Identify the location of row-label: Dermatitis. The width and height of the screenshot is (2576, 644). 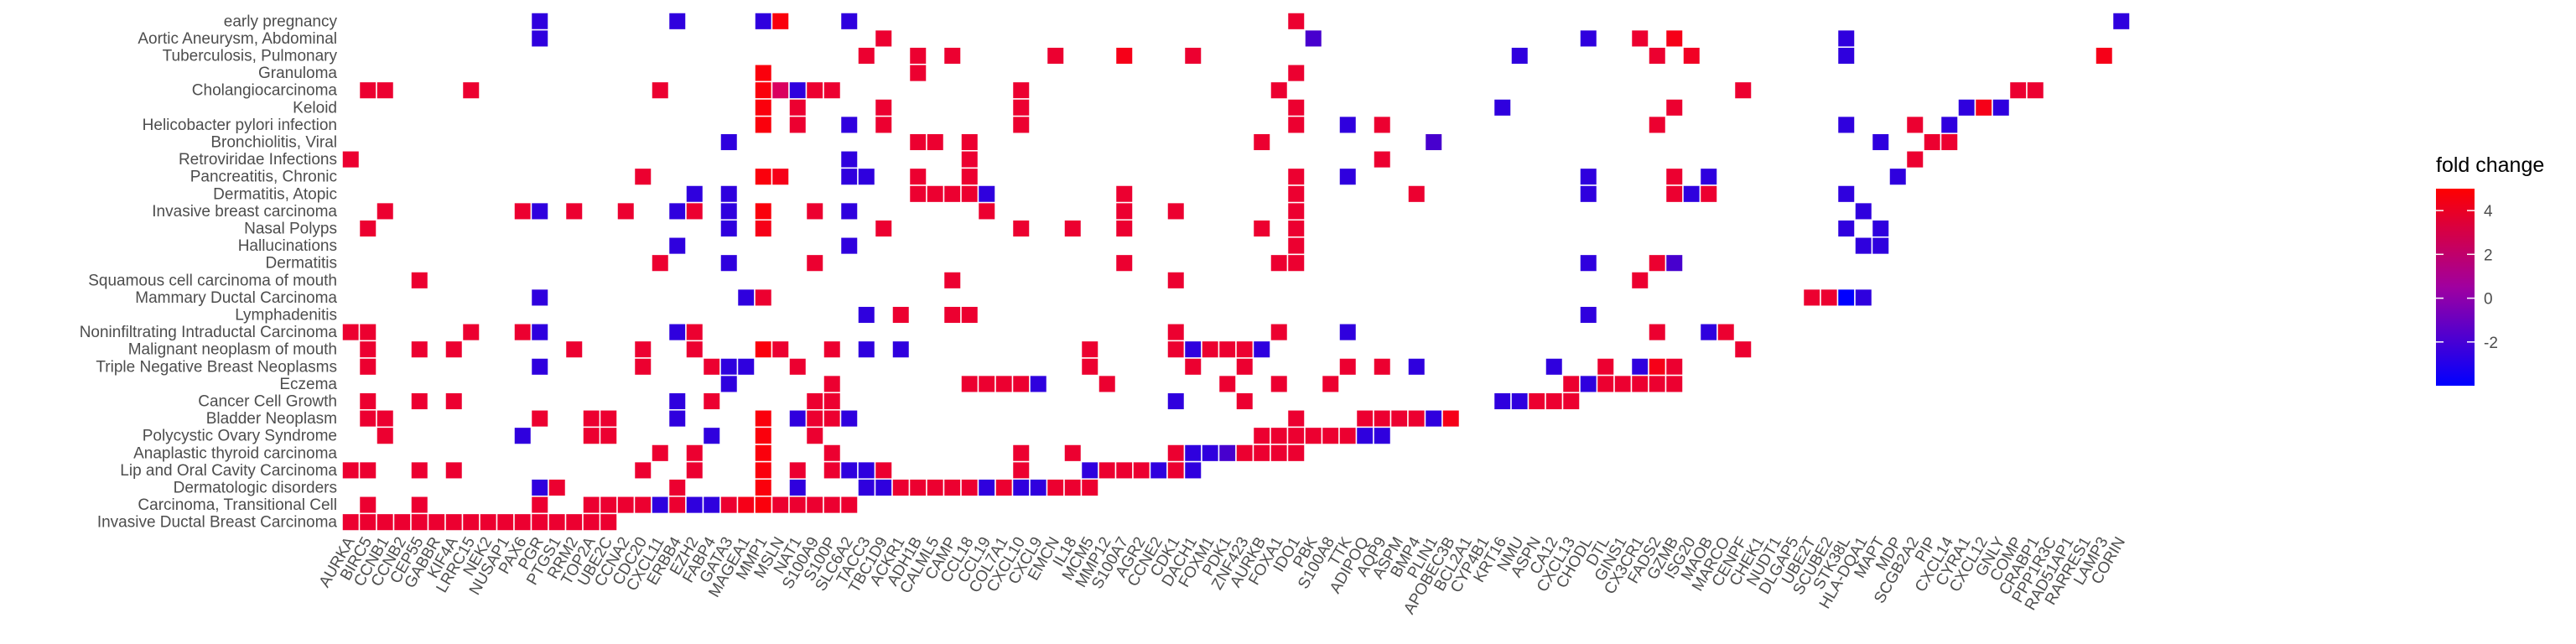
(301, 264).